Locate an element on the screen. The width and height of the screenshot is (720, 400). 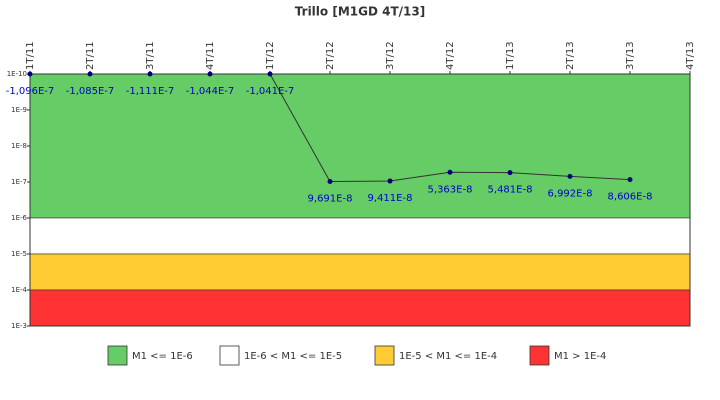
value-label: 5,481E-8 is located at coordinates (510, 190).